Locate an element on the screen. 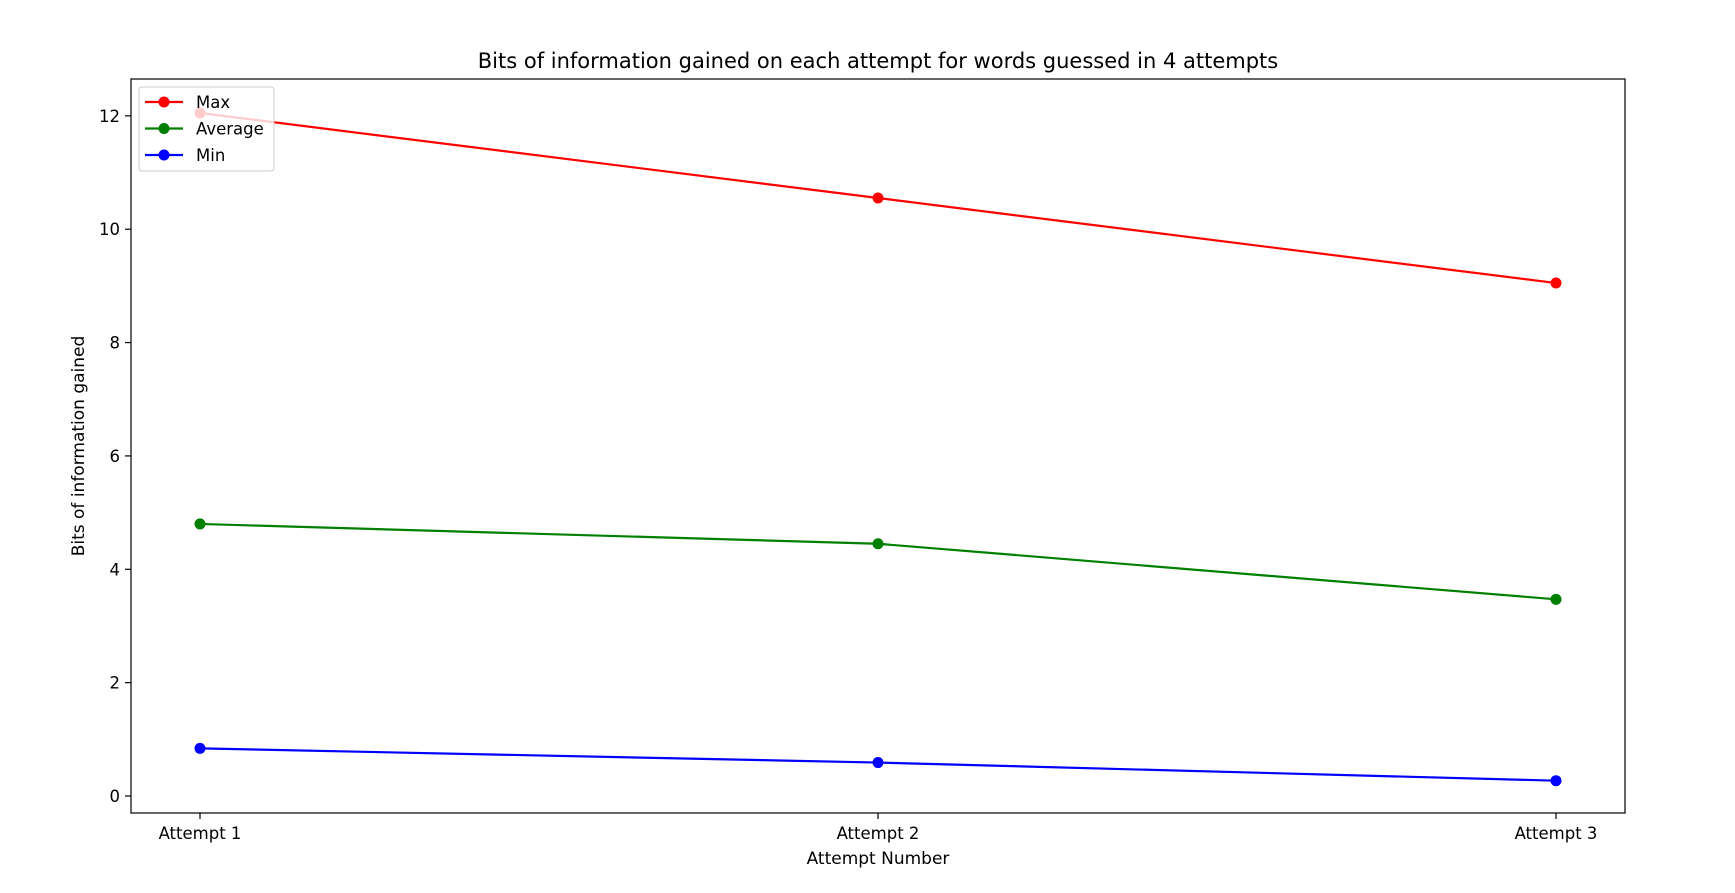  legend-label-min: Min is located at coordinates (210, 155).